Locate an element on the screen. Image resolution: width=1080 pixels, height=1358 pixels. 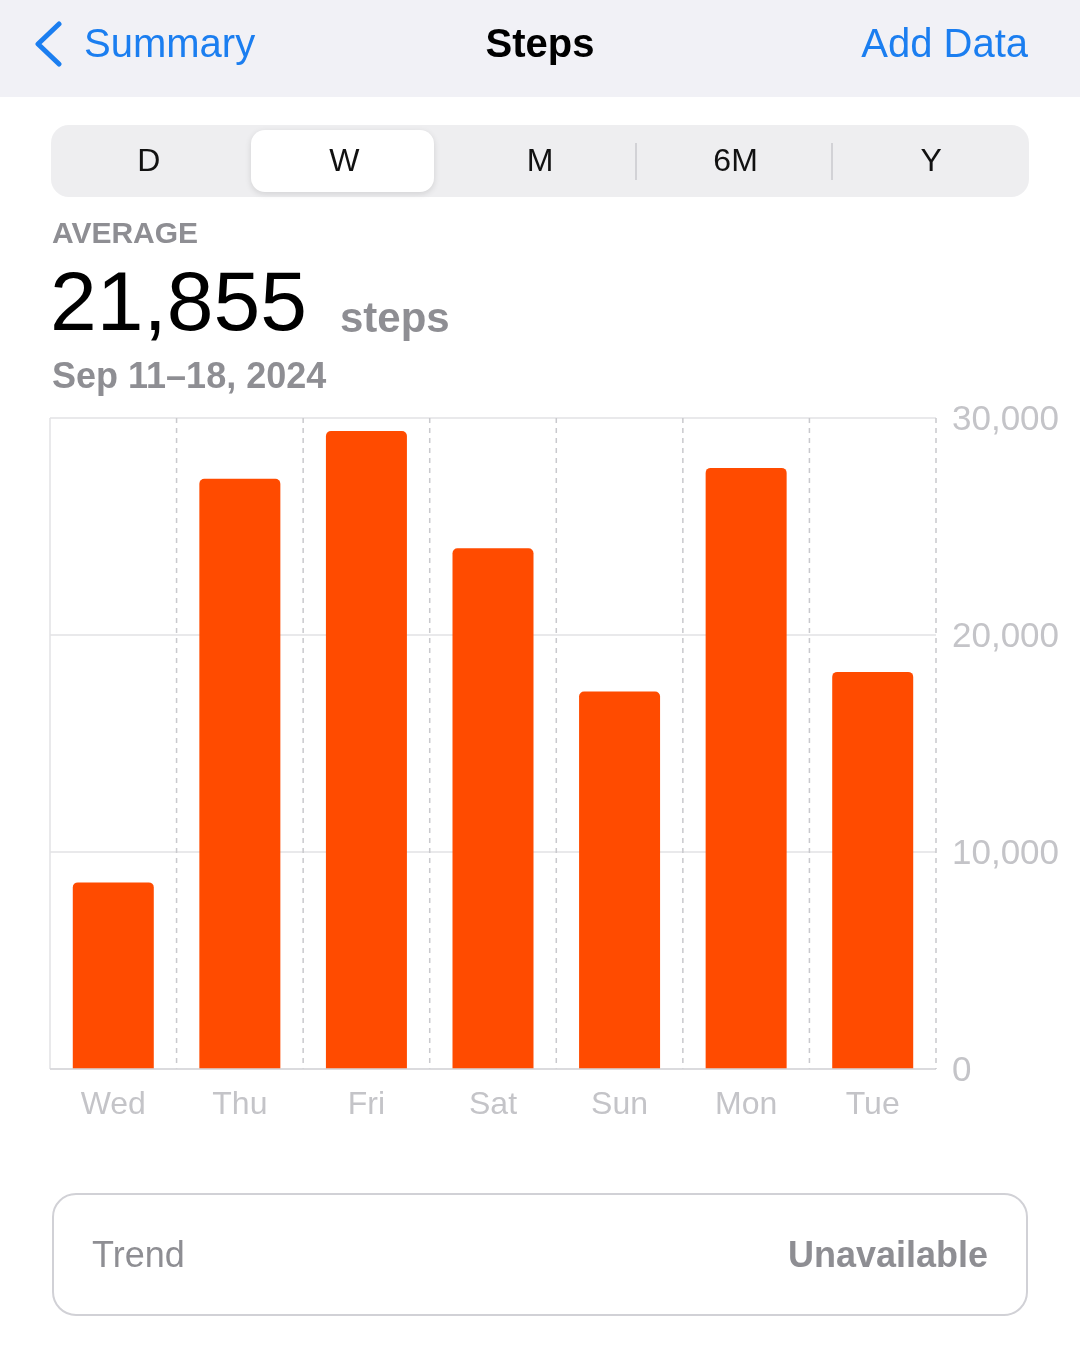
x-tick-label: Thu is located at coordinates (240, 1102).